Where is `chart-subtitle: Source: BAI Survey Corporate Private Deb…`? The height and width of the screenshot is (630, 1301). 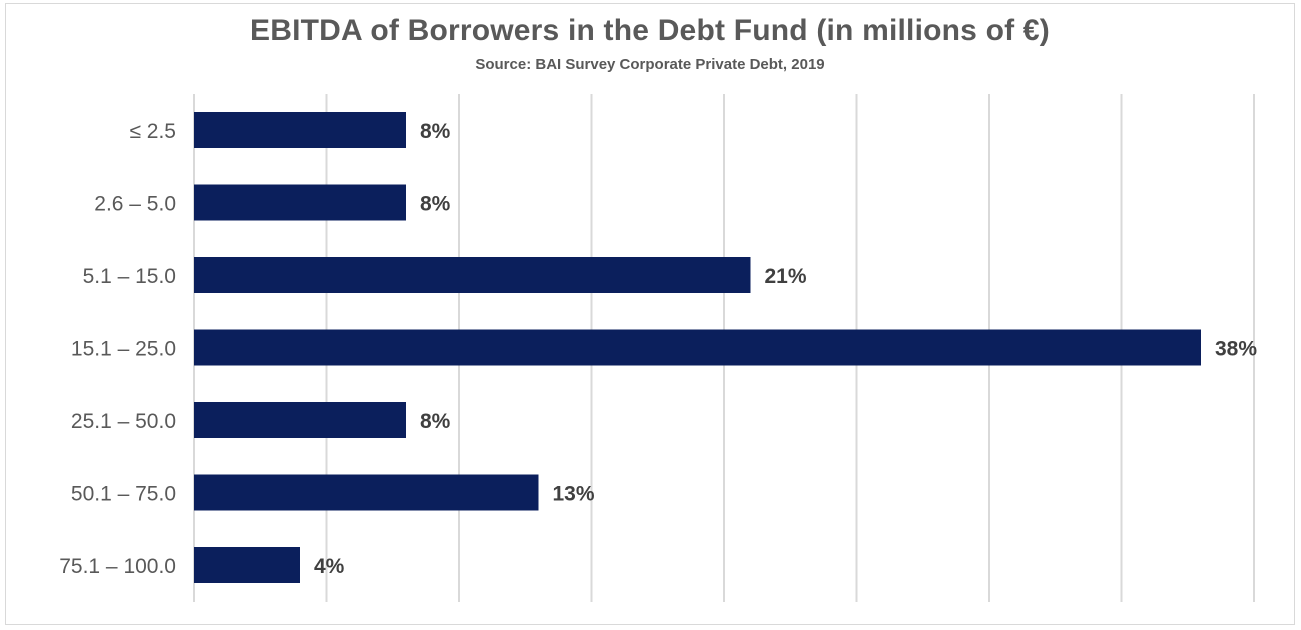
chart-subtitle: Source: BAI Survey Corporate Private Deb… is located at coordinates (650, 64).